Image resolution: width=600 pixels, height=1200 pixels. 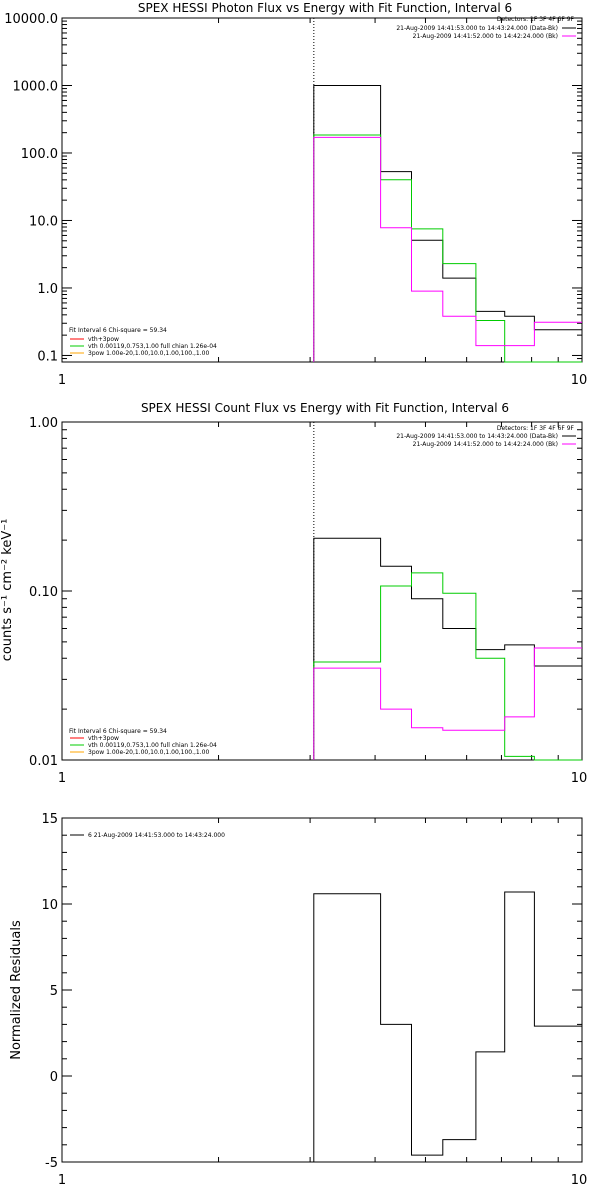 What do you see at coordinates (579, 778) in the screenshot?
I see `panel2-x-tick-label: 10` at bounding box center [579, 778].